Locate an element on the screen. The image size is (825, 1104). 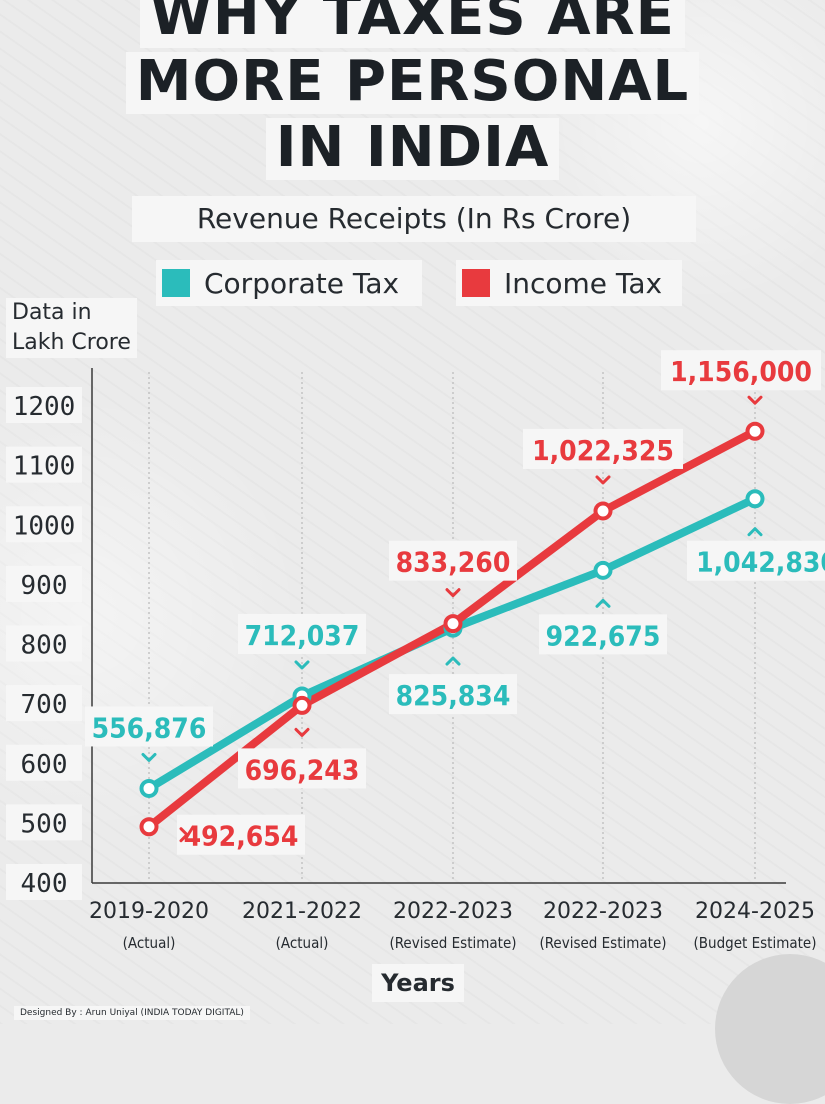
legend-swatch-corporate is located at coordinates (176, 283).